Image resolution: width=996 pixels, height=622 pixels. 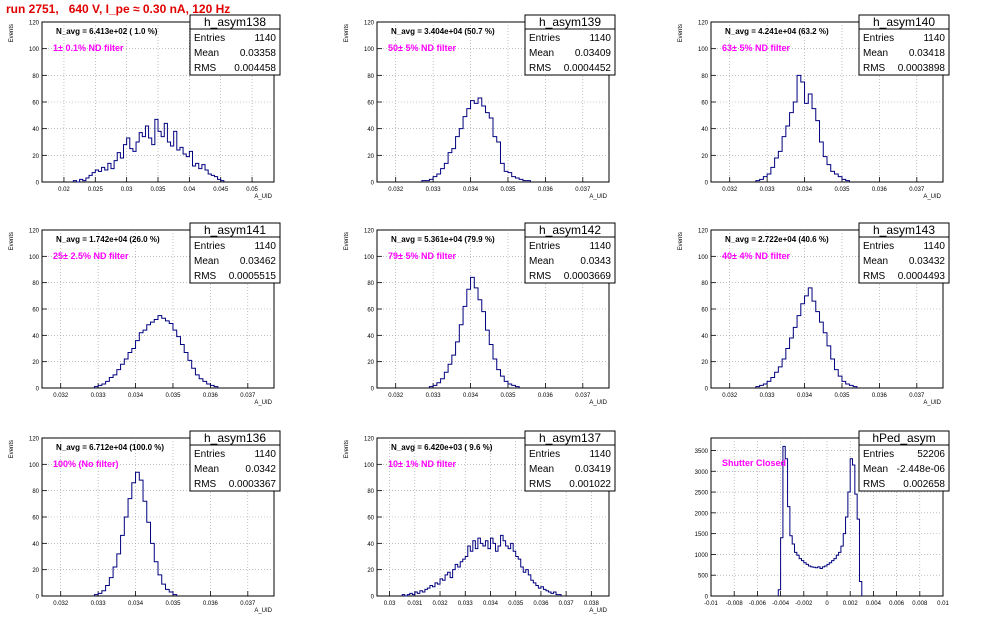 What do you see at coordinates (931, 454) in the screenshot?
I see `stats-value: 52206` at bounding box center [931, 454].